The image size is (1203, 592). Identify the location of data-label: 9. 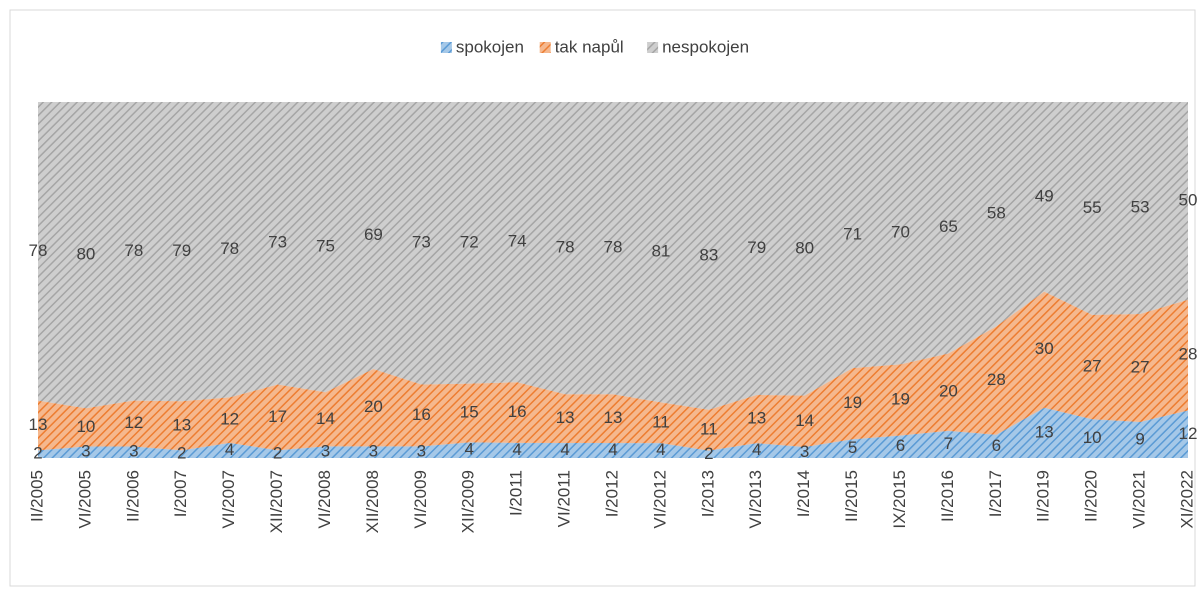
(1139, 438).